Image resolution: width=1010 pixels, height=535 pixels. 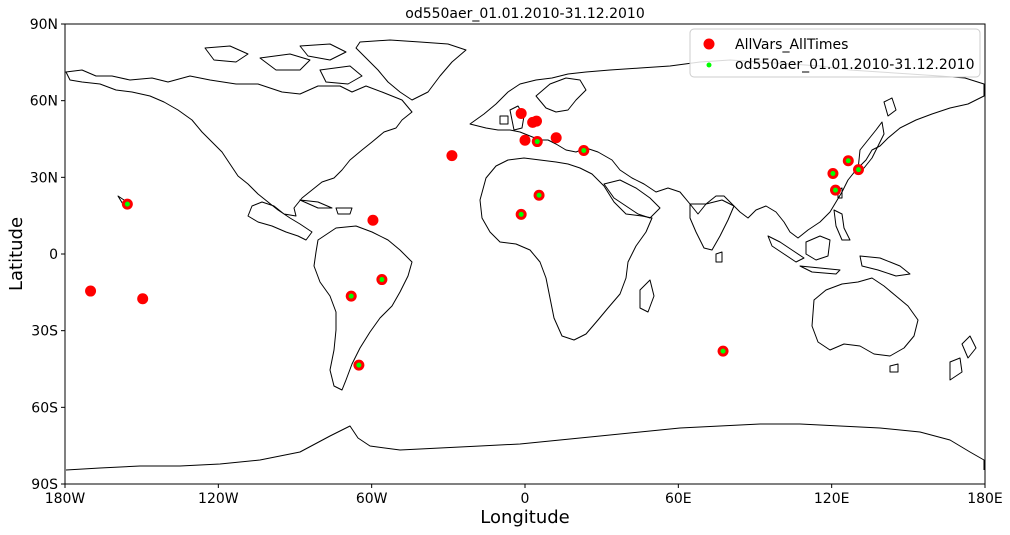 I want to click on x-tick-label: 120W, so click(x=218, y=499).